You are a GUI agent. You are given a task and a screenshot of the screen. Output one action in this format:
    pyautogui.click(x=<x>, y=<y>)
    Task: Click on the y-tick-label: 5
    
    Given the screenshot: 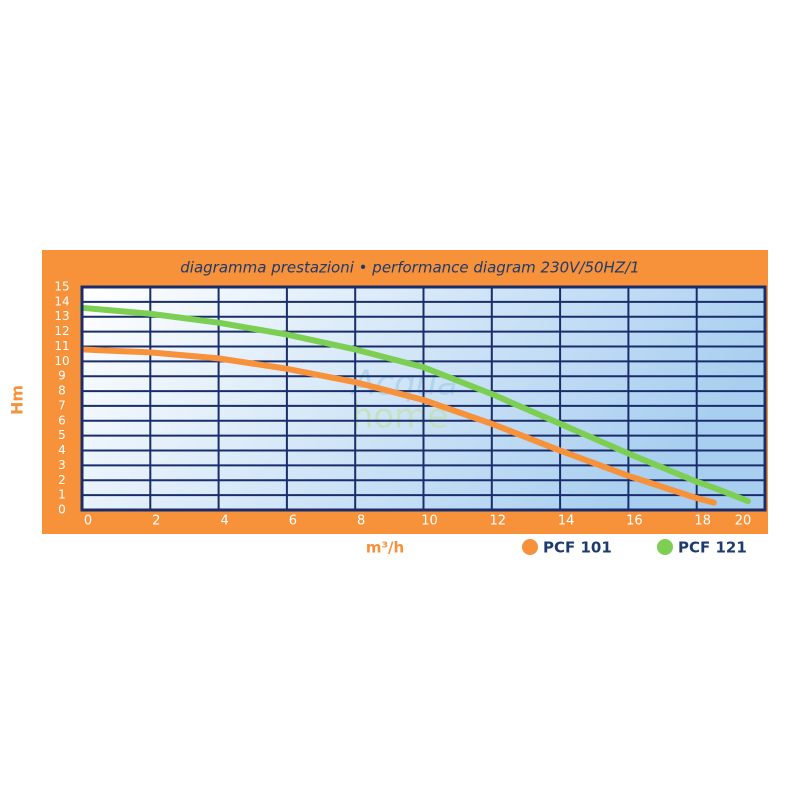 What is the action you would take?
    pyautogui.click(x=62, y=435)
    